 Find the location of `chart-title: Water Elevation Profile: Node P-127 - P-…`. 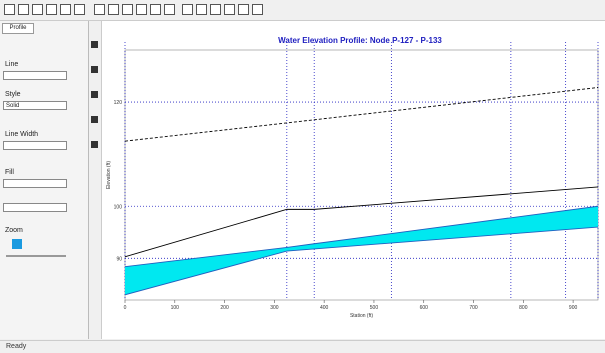

chart-title: Water Elevation Profile: Node P-127 - P-… is located at coordinates (360, 40).